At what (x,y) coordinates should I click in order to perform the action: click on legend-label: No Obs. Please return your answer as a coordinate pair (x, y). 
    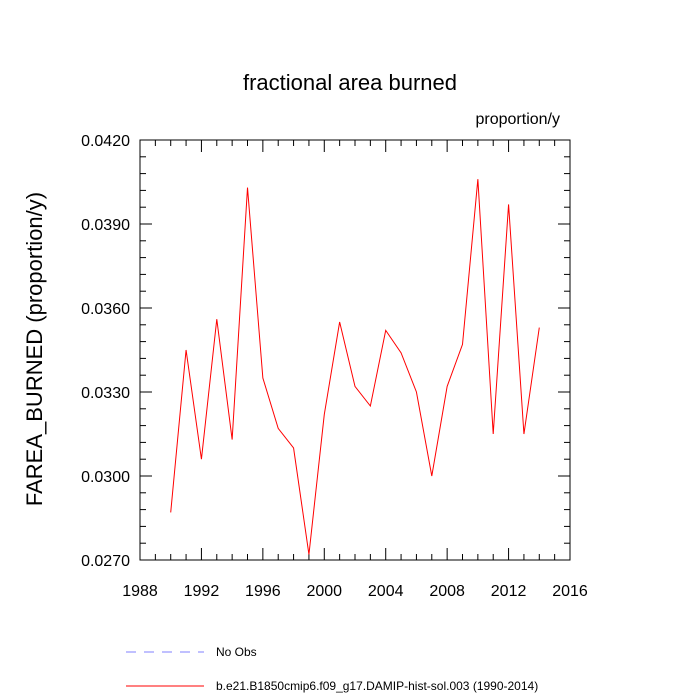
    Looking at the image, I should click on (236, 652).